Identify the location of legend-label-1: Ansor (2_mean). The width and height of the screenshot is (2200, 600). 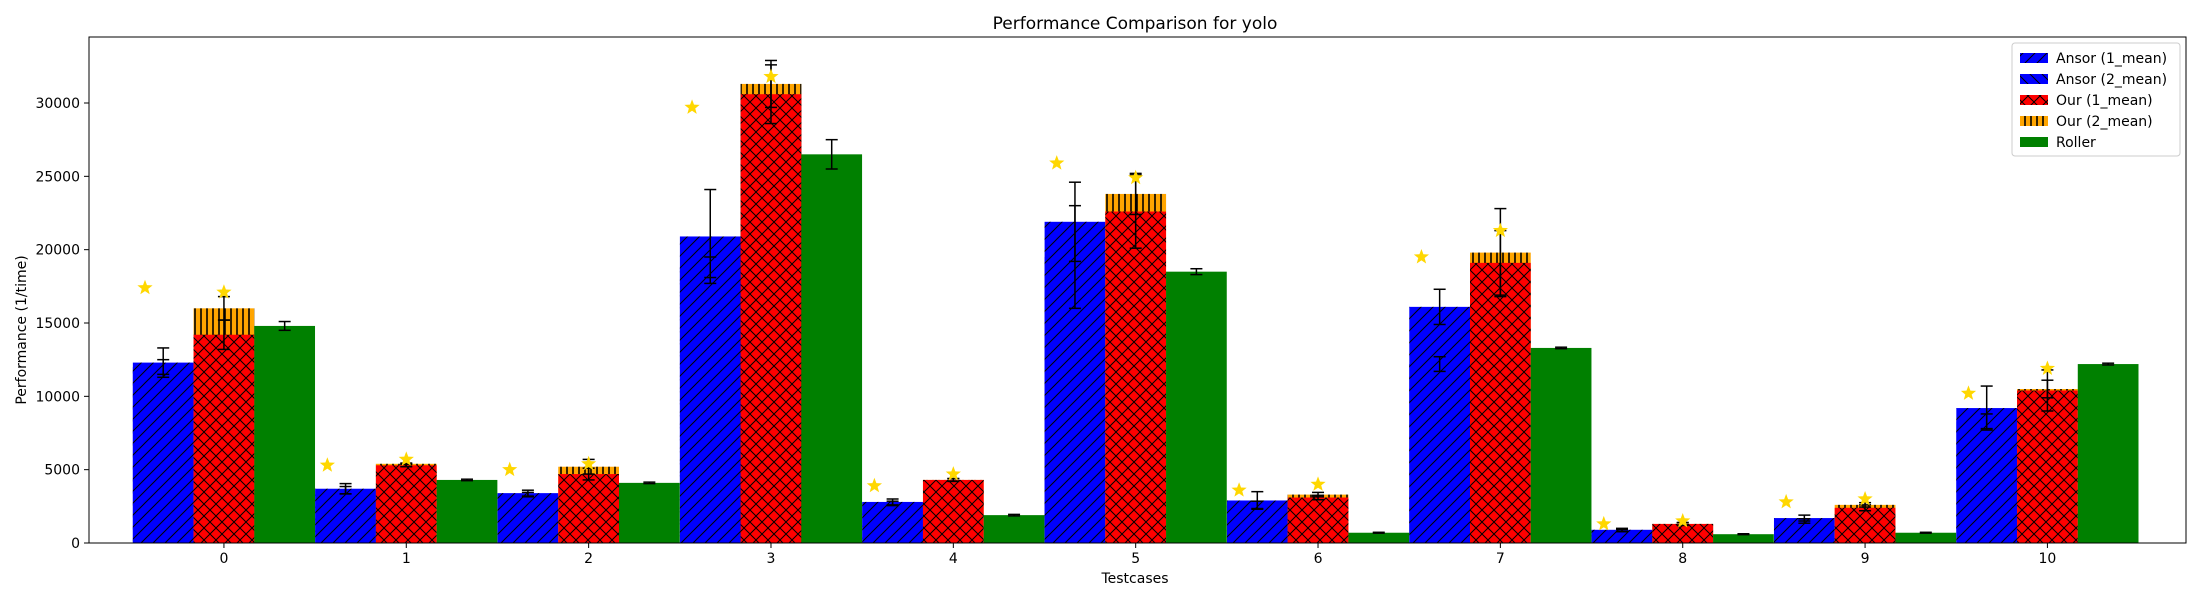
(2111, 80).